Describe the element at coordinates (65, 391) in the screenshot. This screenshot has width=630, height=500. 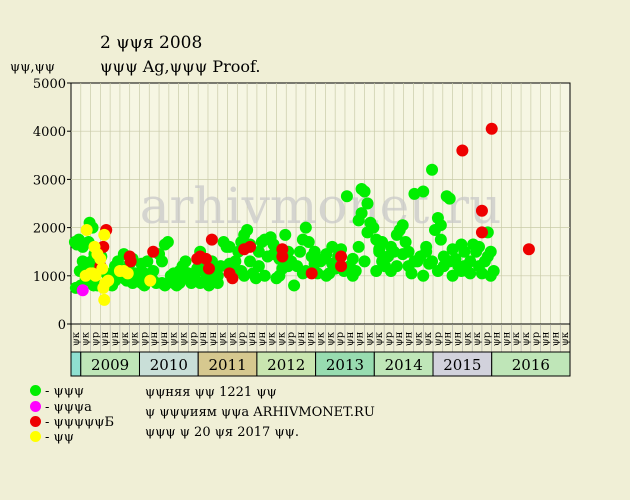
I see `legend-label: - ψψψ` at that location.